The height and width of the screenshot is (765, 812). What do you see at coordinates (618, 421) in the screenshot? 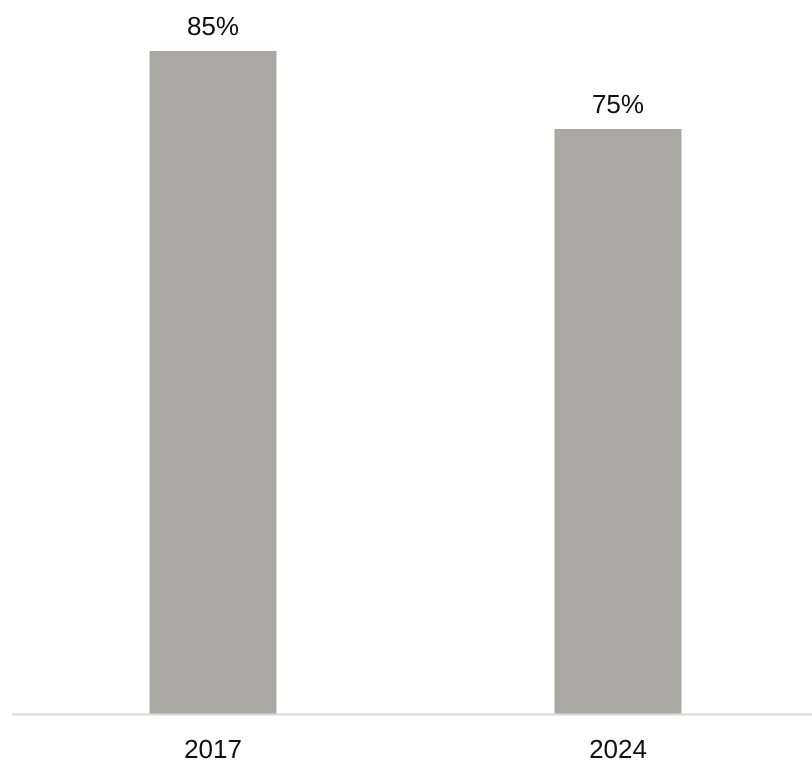
I see `bar-2024` at bounding box center [618, 421].